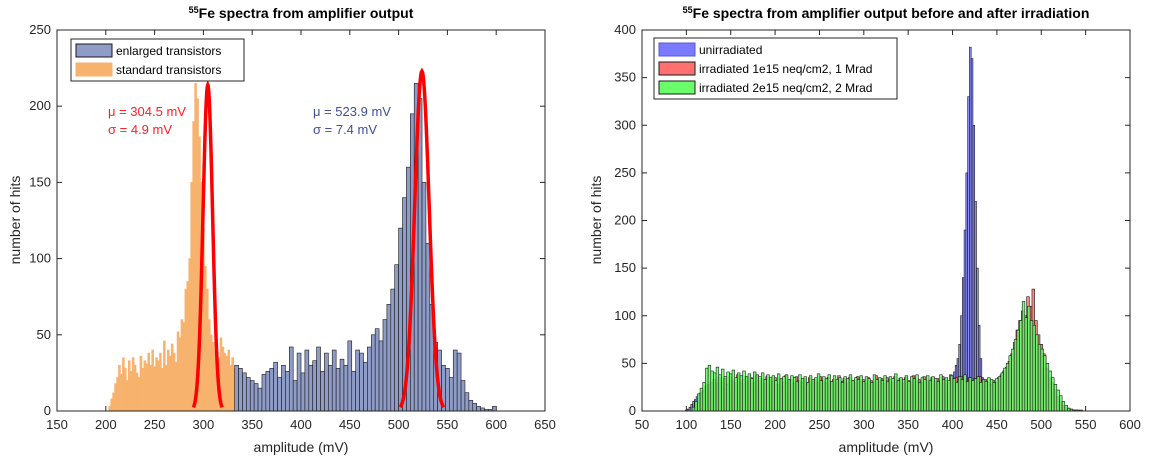 This screenshot has width=1150, height=463. What do you see at coordinates (545, 424) in the screenshot?
I see `x-tick-label: 650` at bounding box center [545, 424].